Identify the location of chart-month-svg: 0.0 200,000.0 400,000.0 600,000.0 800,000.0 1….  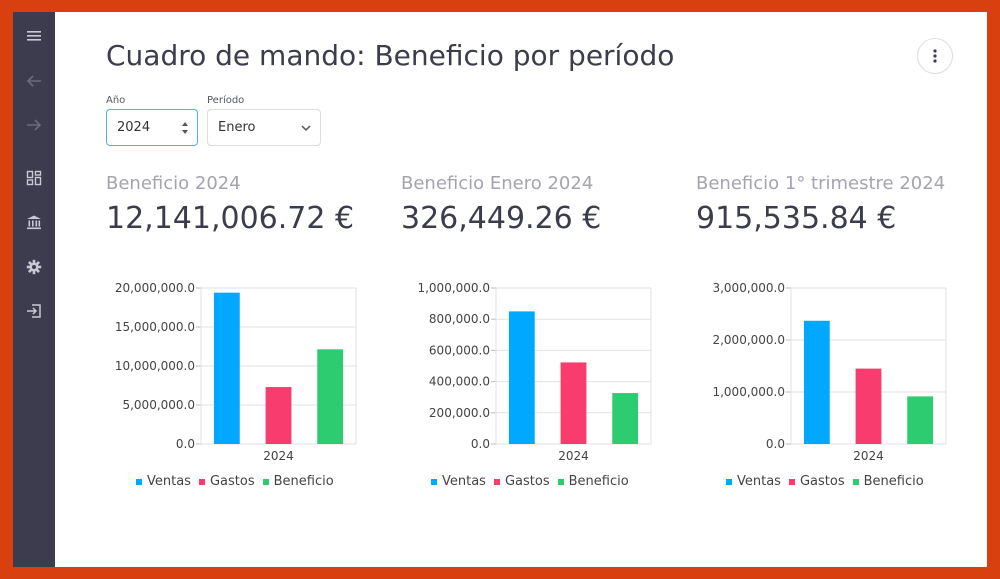
(534, 372).